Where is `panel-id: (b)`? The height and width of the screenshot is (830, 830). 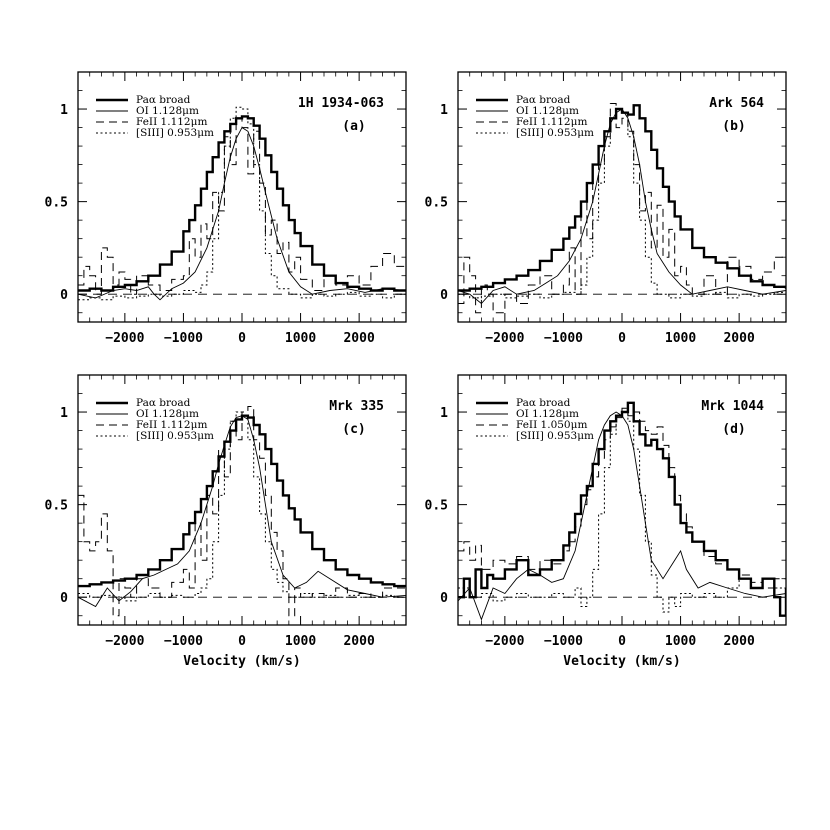 panel-id: (b) is located at coordinates (733, 126).